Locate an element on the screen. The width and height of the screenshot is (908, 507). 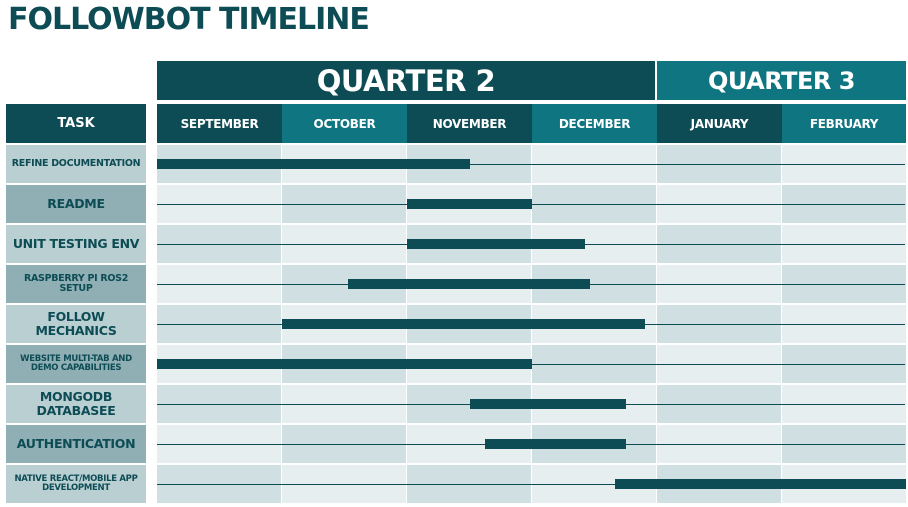
task-label: UNIT TESTING ENV is located at coordinates (76, 244).